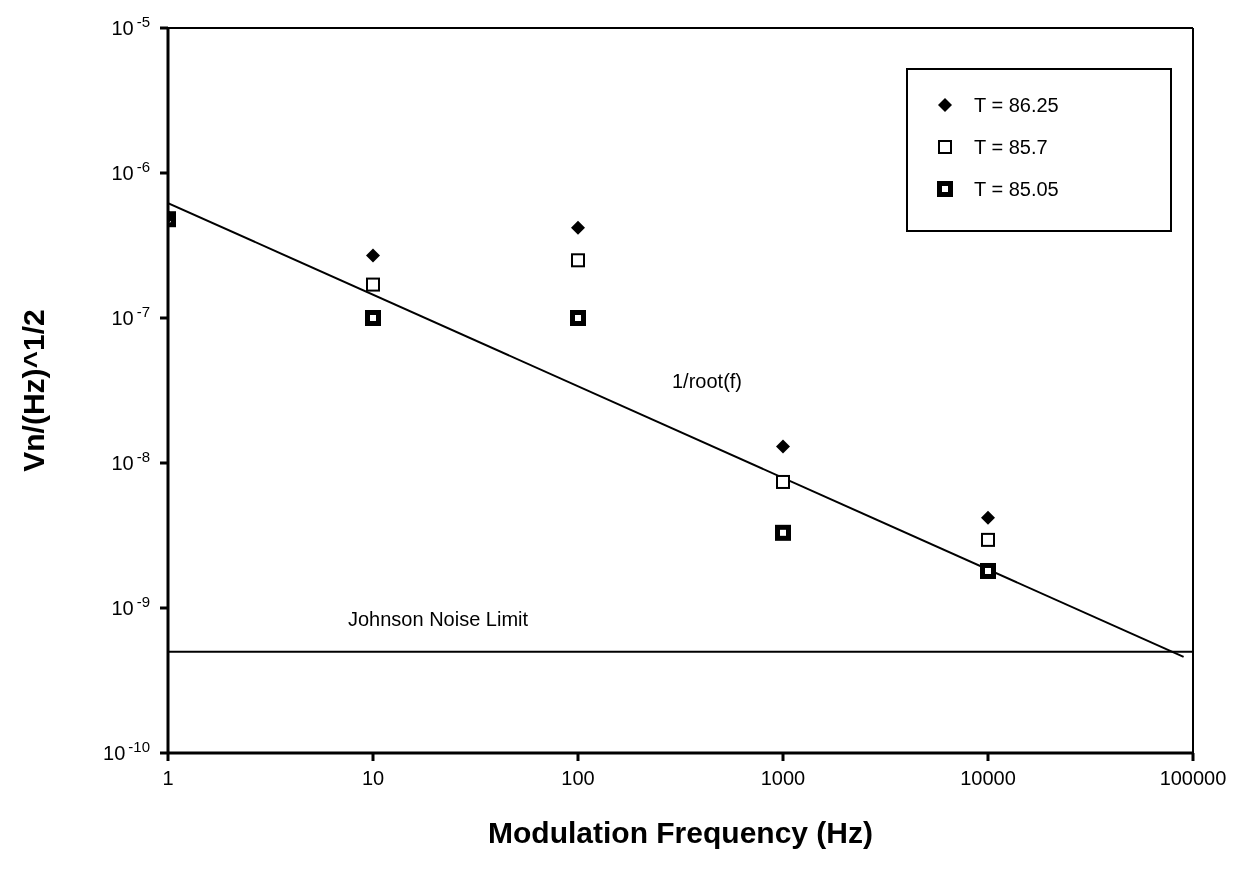 The image size is (1249, 876). Describe the element at coordinates (130, 170) in the screenshot. I see `y-tick-label: 10$^{-6}$` at that location.